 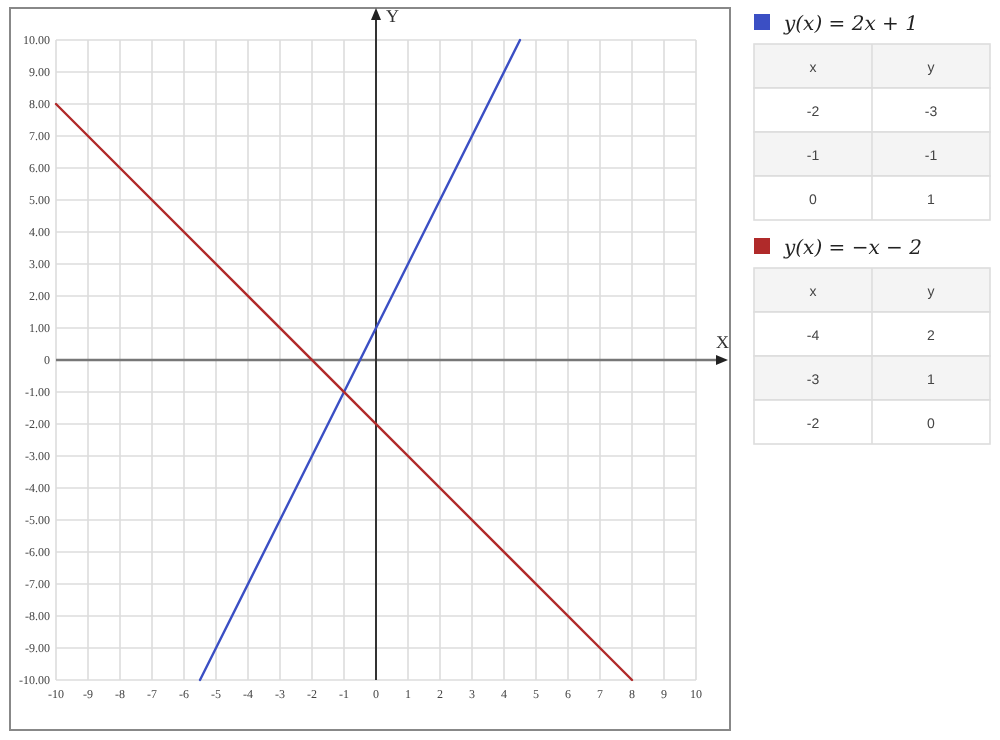 I want to click on legend-label: y(x) = 2x + 1, so click(x=850, y=25).